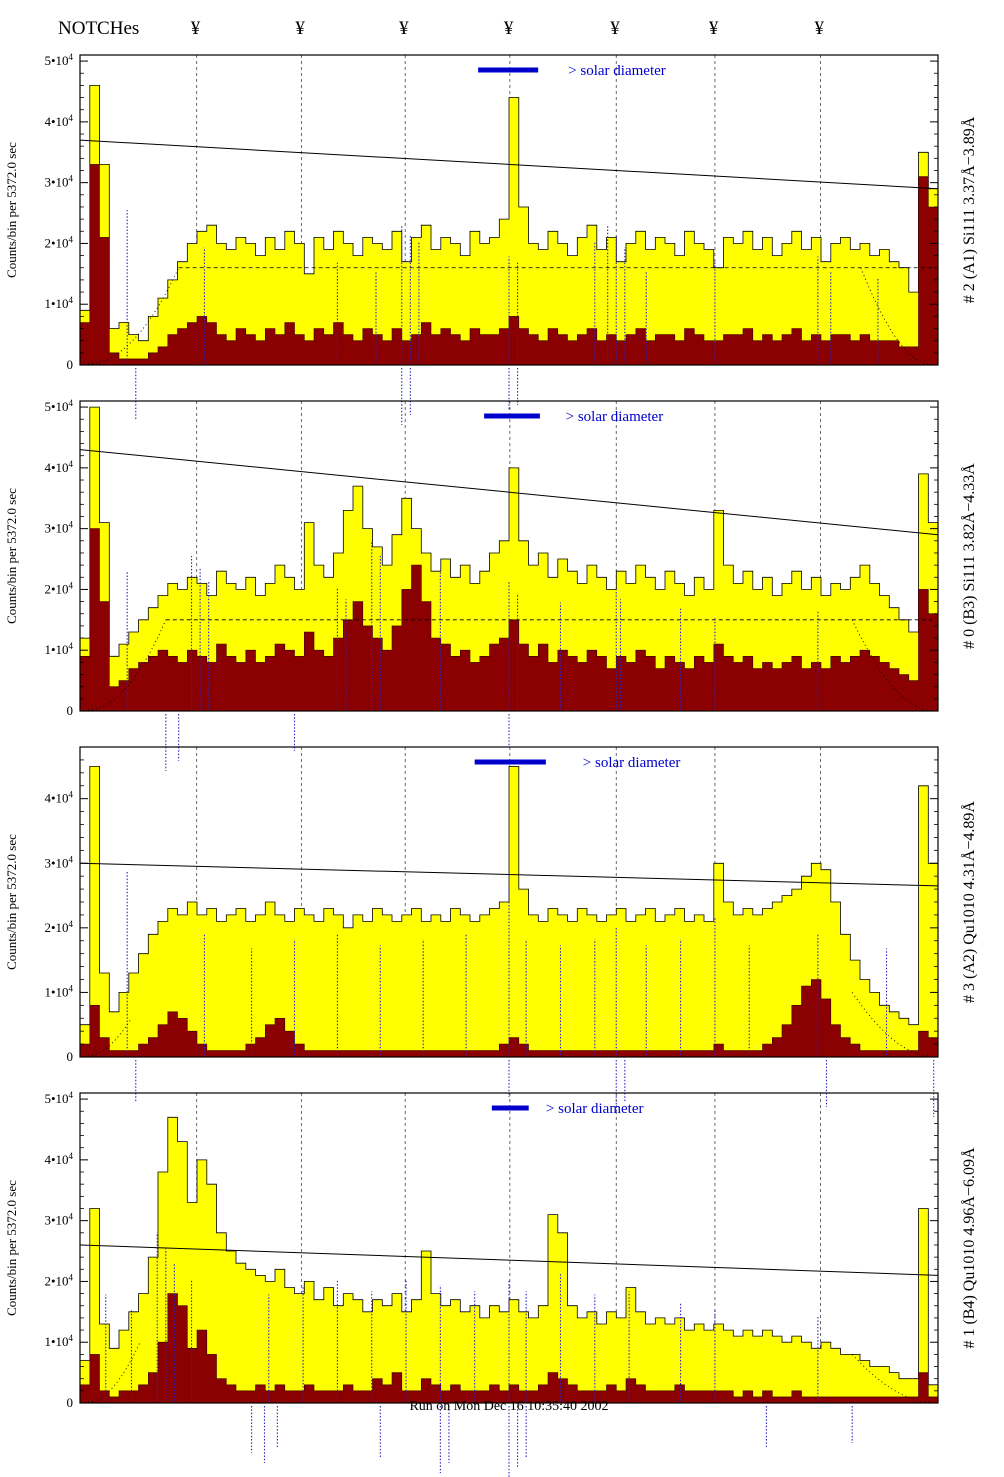 The image size is (1004, 1477). I want to click on panel-right-label: # 2 (A1) Si111 3.37Å−3.89Å, so click(969, 209).